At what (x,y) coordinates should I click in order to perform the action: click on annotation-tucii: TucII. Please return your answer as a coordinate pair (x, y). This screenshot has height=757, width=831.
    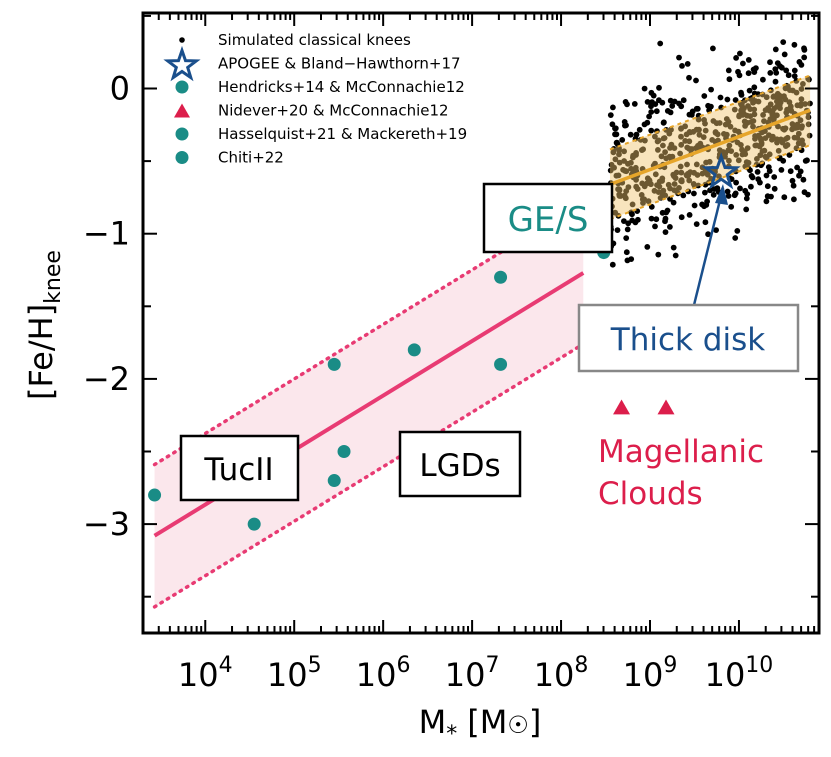
    Looking at the image, I should click on (238, 470).